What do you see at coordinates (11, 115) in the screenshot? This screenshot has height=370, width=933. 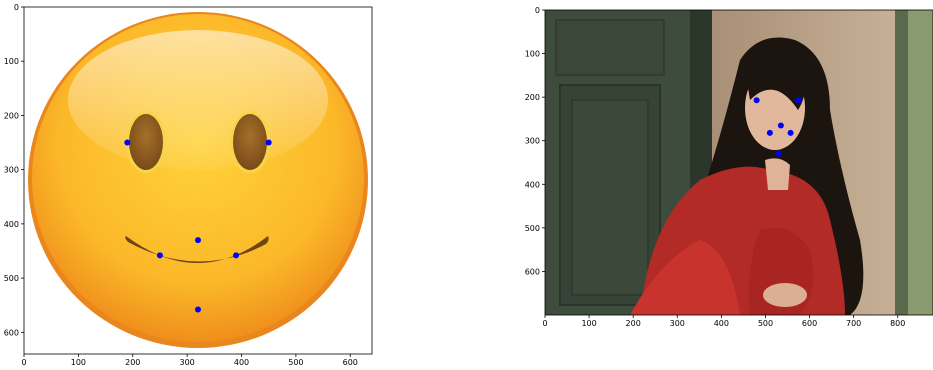 I see `left-ytick-label-2: 200` at bounding box center [11, 115].